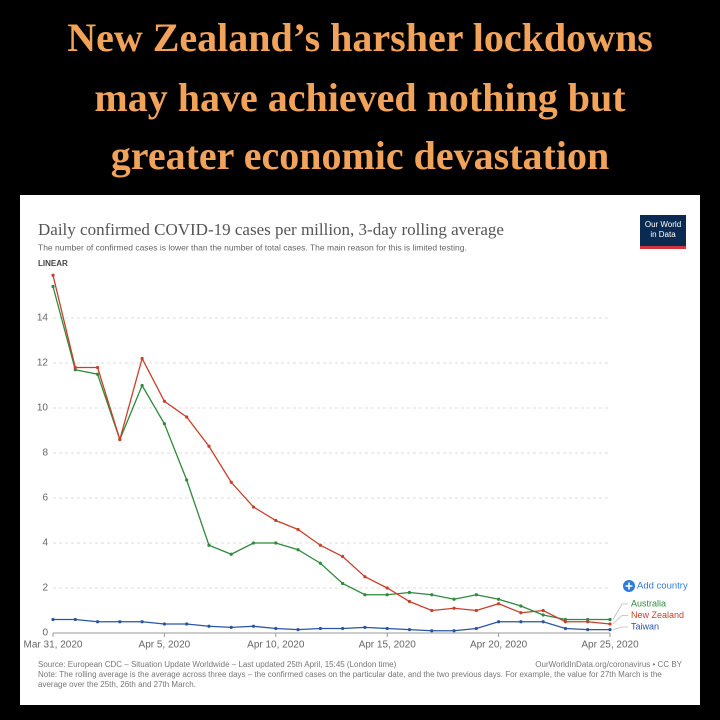 The height and width of the screenshot is (720, 720). Describe the element at coordinates (663, 224) in the screenshot. I see `logo-text: Our World` at that location.